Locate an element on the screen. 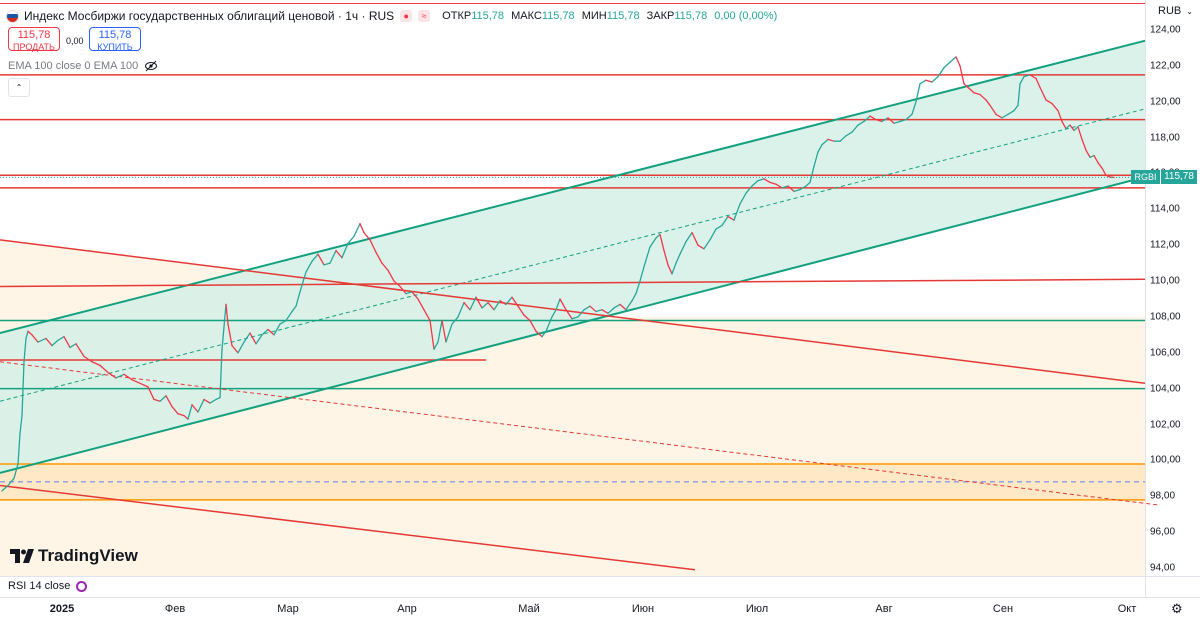 The image size is (1200, 622). x-tick-label: Фев is located at coordinates (175, 609).